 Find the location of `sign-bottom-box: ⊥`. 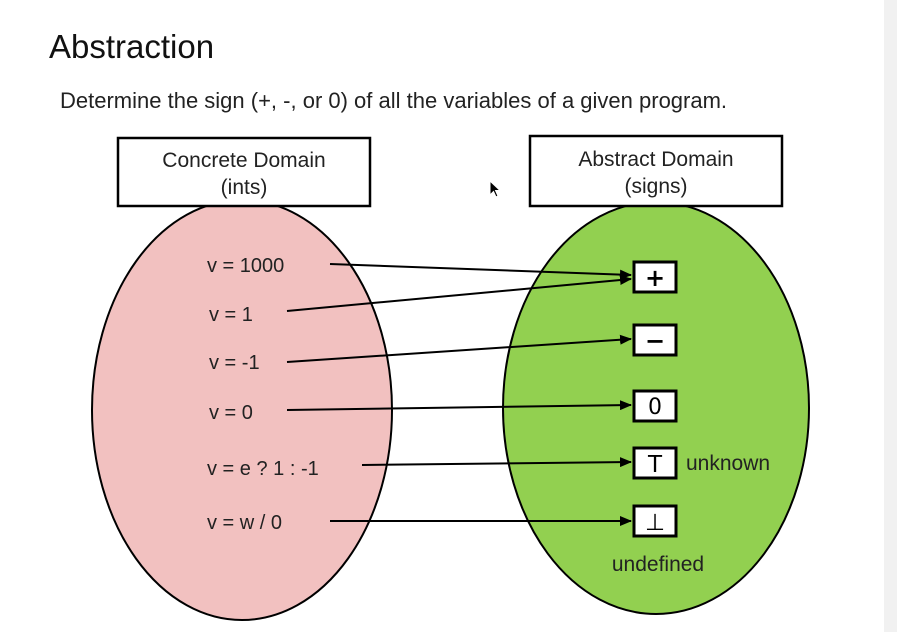

sign-bottom-box: ⊥ is located at coordinates (655, 521).